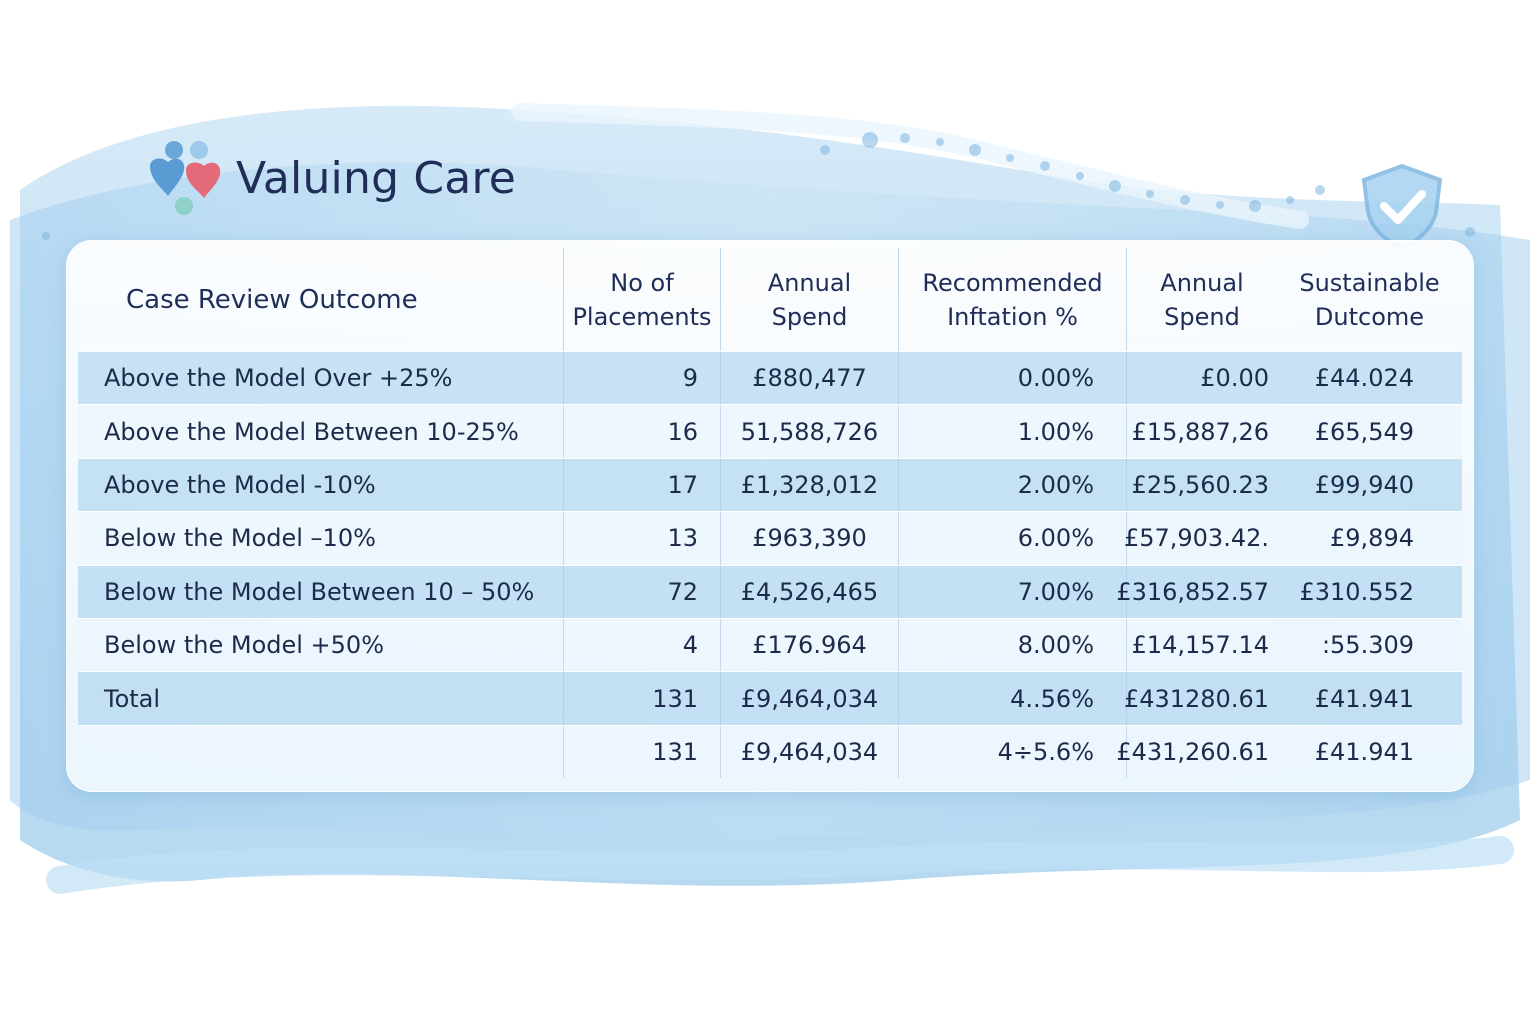 This screenshot has height=1024, width=1536. What do you see at coordinates (1200, 431) in the screenshot?
I see `cell-annual-spend-2: £15,887,26` at bounding box center [1200, 431].